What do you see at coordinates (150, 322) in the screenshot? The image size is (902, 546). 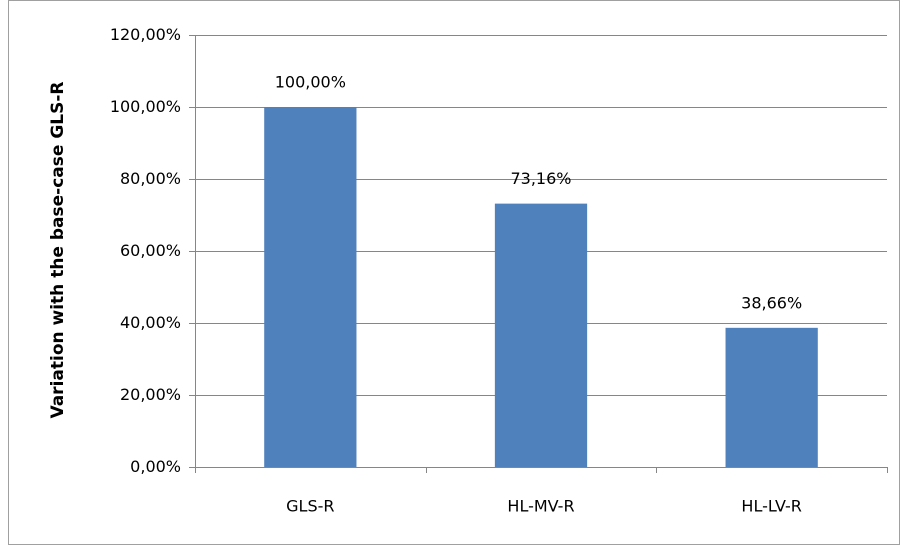 I see `y-tick-label: 40,00%` at bounding box center [150, 322].